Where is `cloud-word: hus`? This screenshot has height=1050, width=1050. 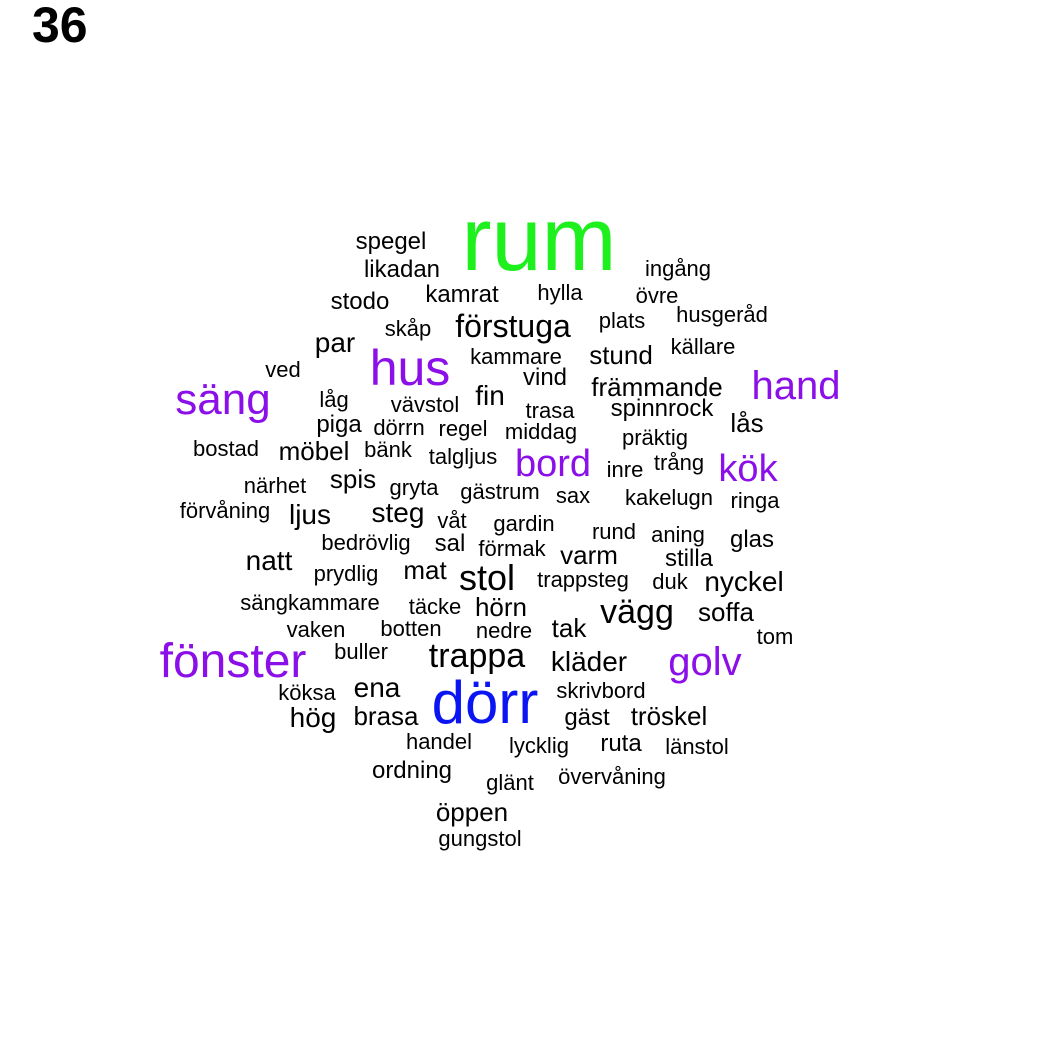 cloud-word: hus is located at coordinates (410, 368).